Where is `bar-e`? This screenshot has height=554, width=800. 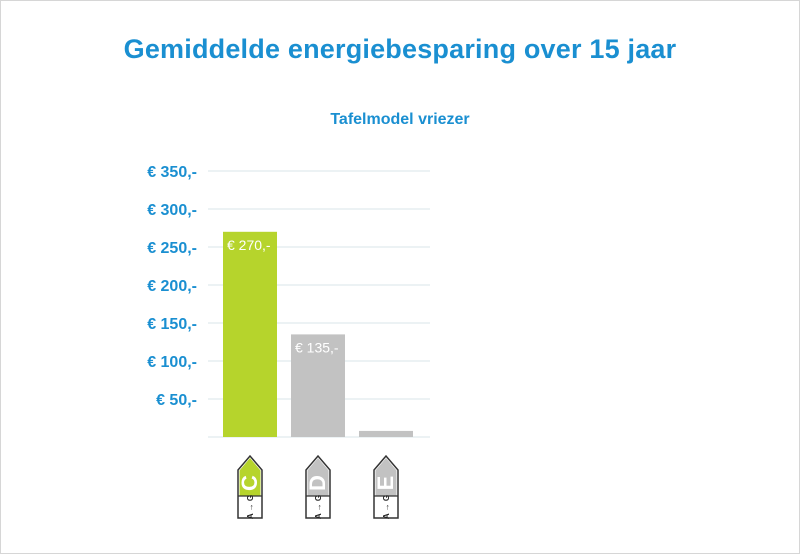
bar-e is located at coordinates (386, 433).